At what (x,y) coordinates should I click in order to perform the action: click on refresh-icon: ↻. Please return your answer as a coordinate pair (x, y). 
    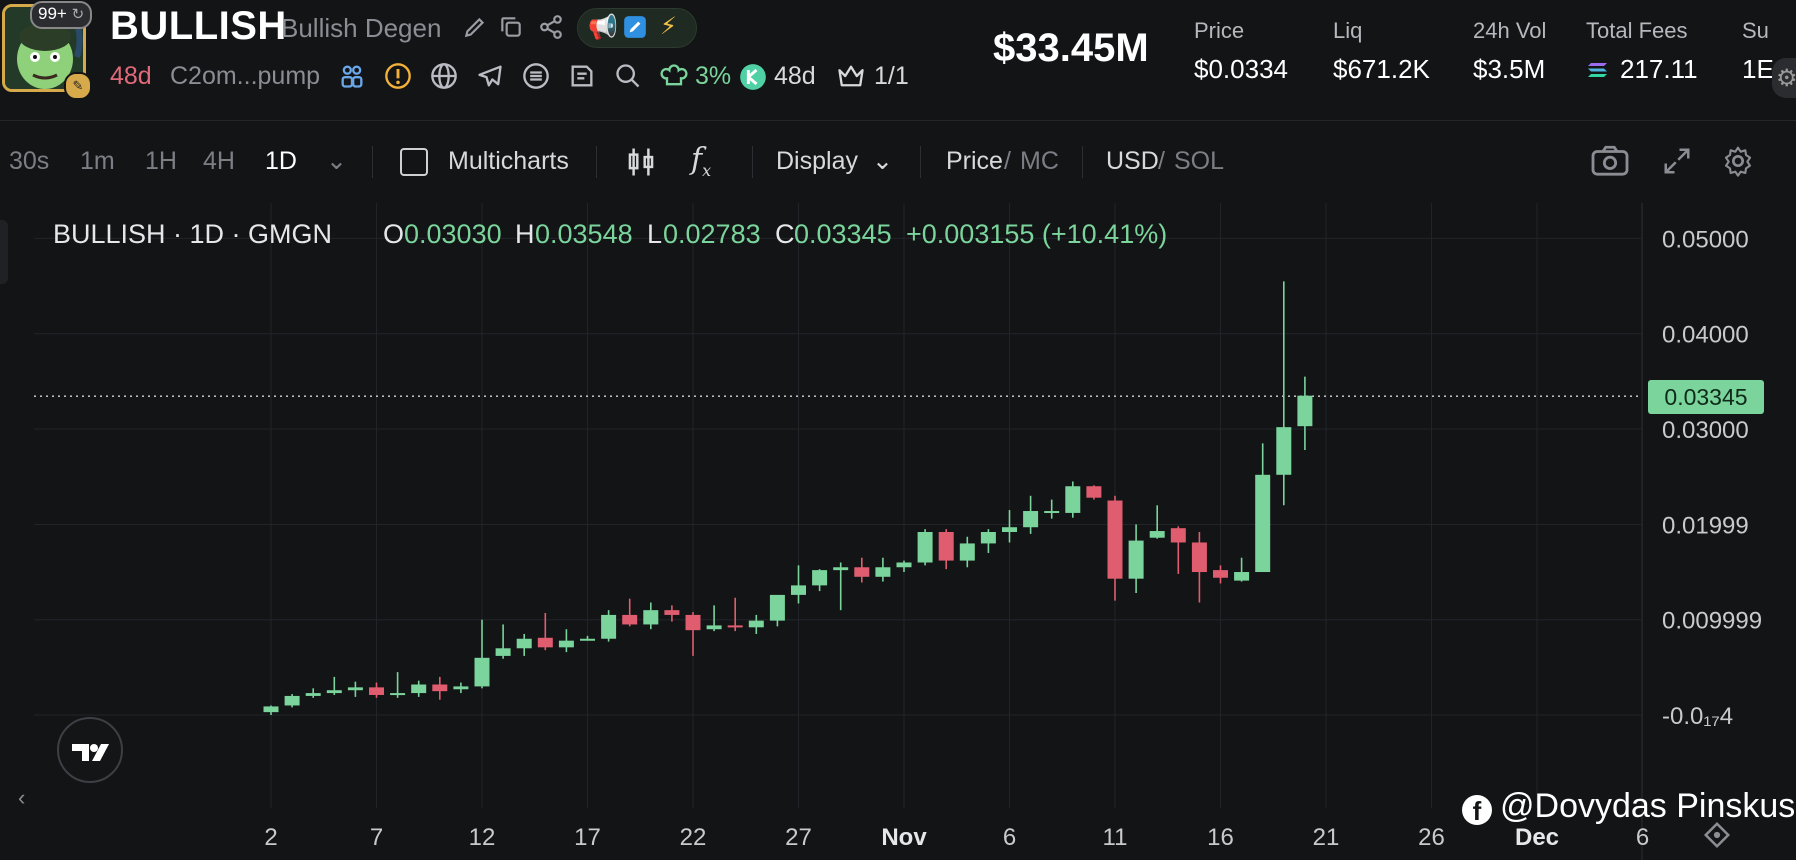
    Looking at the image, I should click on (78, 14).